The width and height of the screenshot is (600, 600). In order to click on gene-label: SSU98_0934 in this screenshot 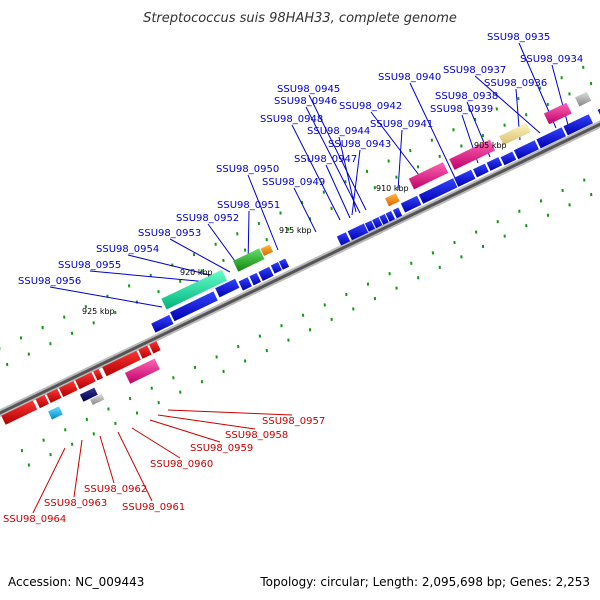, I will do `click(551, 59)`.